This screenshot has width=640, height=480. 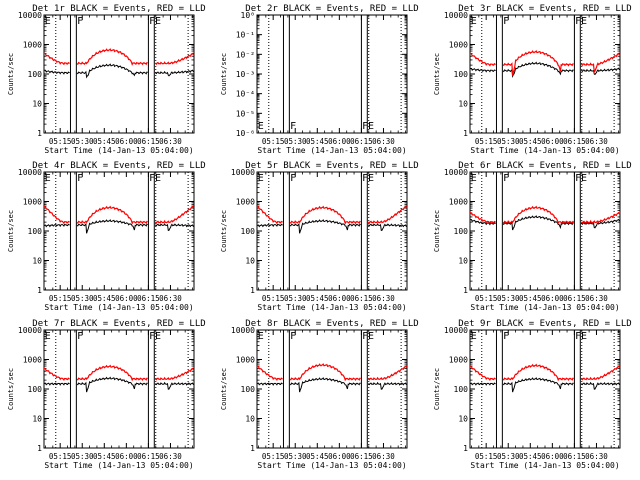 I want to click on panel-title: Det 9r BLACK = Events, RED = LLD, so click(x=544, y=324).